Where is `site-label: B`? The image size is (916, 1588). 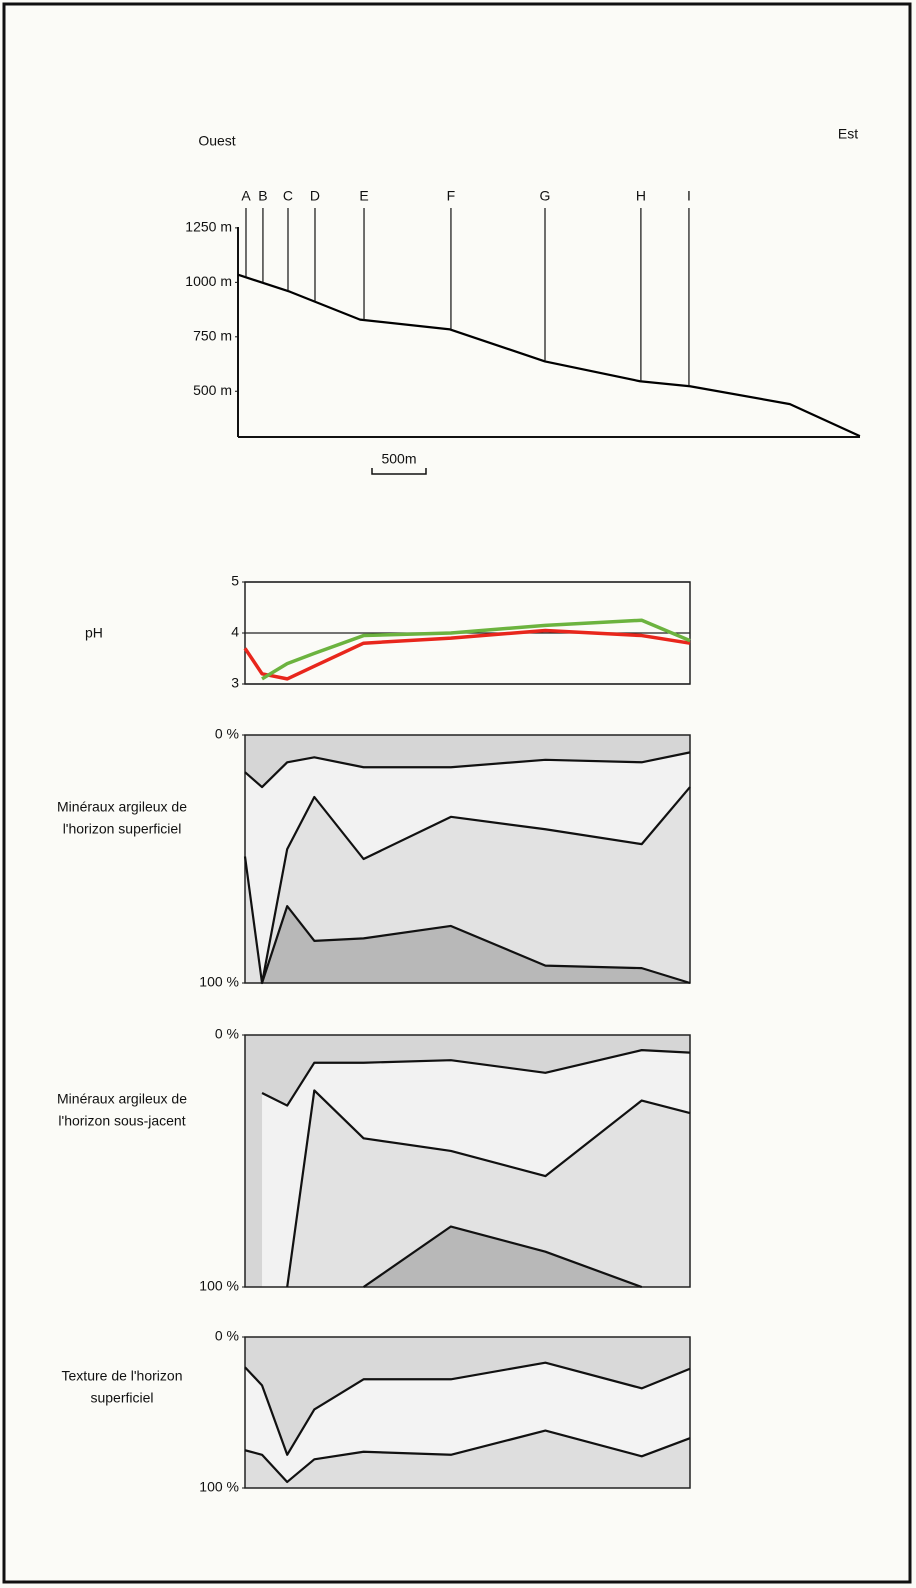
site-label: B is located at coordinates (262, 196).